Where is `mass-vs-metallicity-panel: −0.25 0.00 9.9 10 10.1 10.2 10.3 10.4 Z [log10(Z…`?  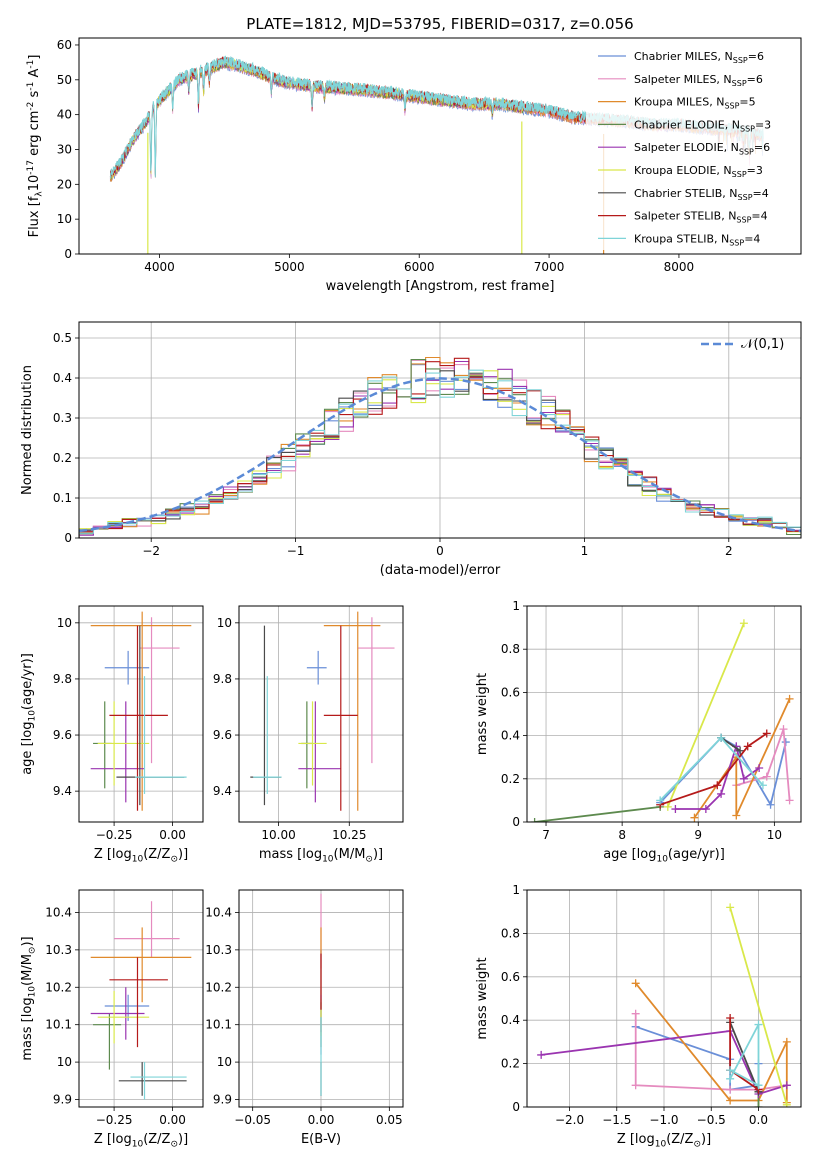
mass-vs-metallicity-panel: −0.25 0.00 9.9 10 10.1 10.2 10.3 10.4 Z [log10(Z… is located at coordinates (112, 1019).